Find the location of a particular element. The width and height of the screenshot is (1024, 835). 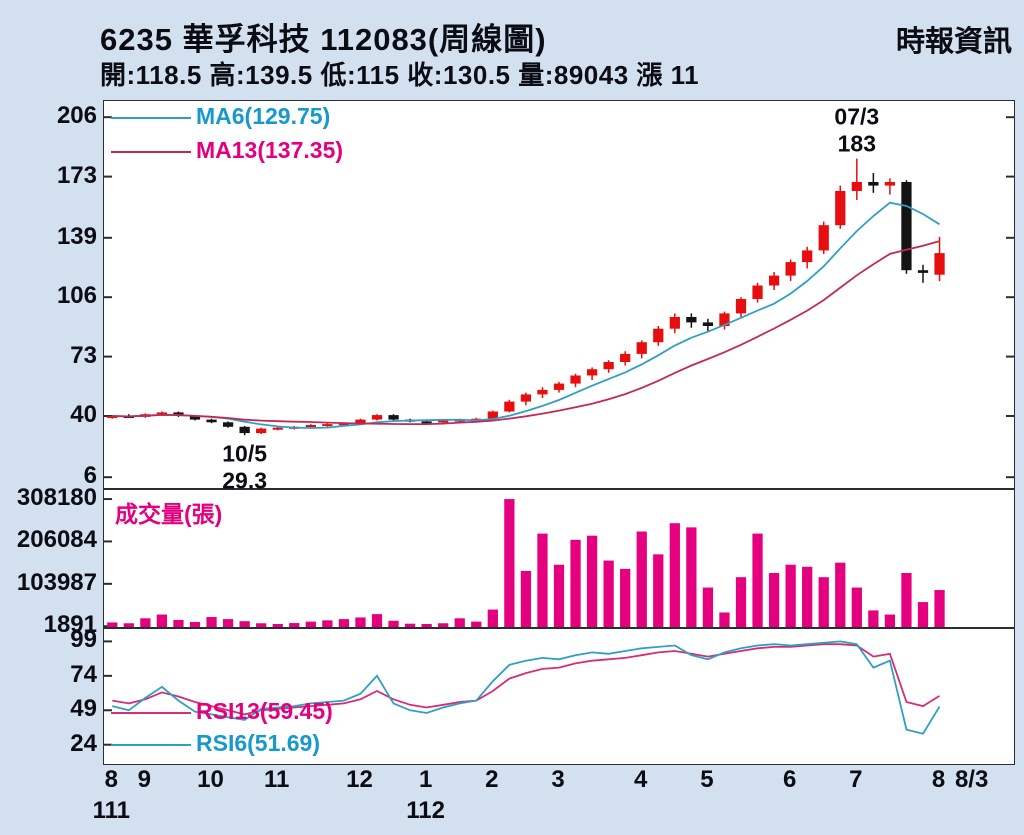

price-annotation: 07/3 is located at coordinates (856, 117).